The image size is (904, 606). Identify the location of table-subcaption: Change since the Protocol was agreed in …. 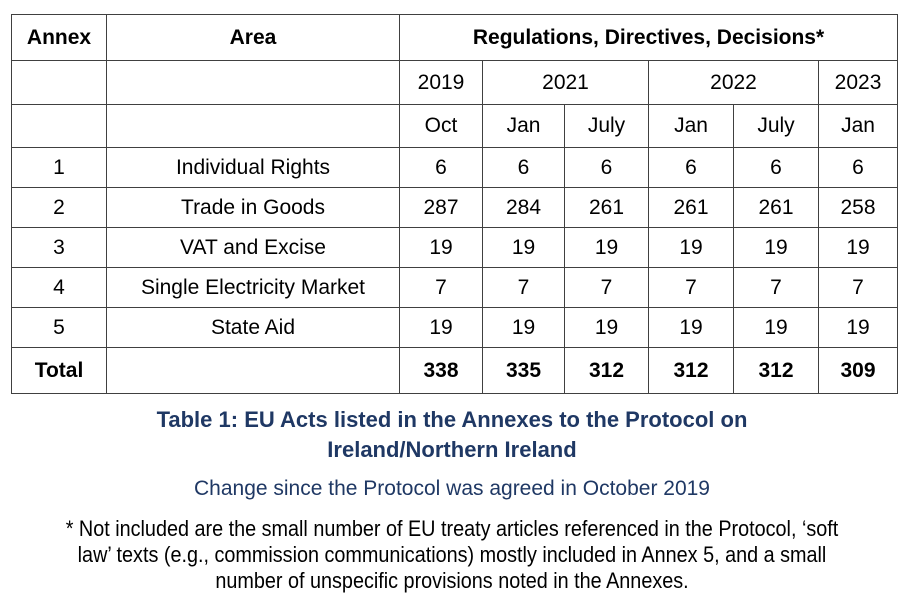
(452, 488).